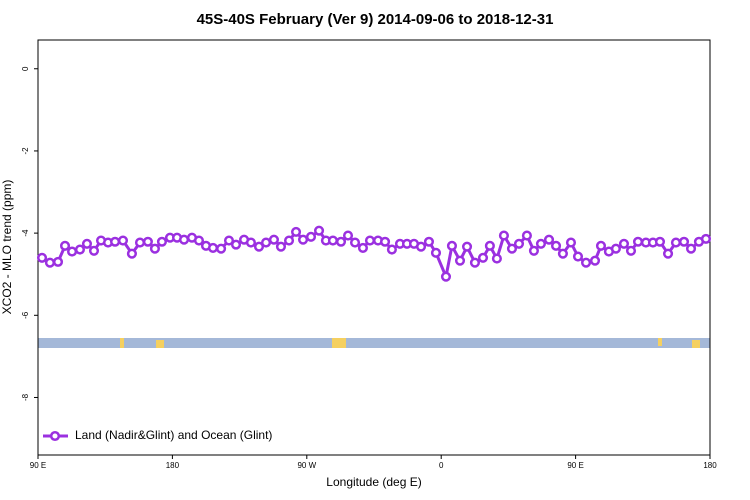  What do you see at coordinates (25, 68) in the screenshot?
I see `y-tick-label: 0` at bounding box center [25, 68].